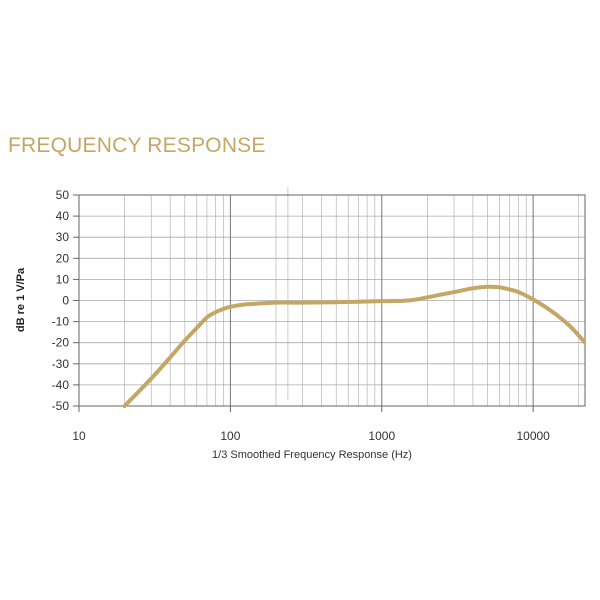 This screenshot has width=600, height=600. Describe the element at coordinates (61, 385) in the screenshot. I see `y-tick-label: -40` at that location.